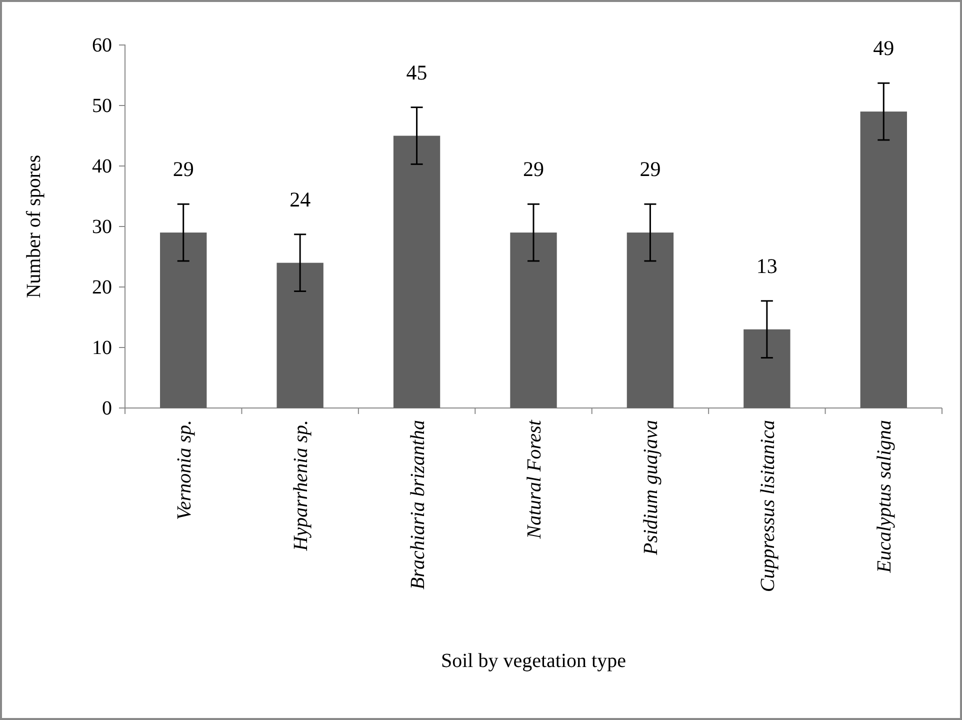 The height and width of the screenshot is (720, 962). Describe the element at coordinates (301, 199) in the screenshot. I see `data-label: 24` at that location.